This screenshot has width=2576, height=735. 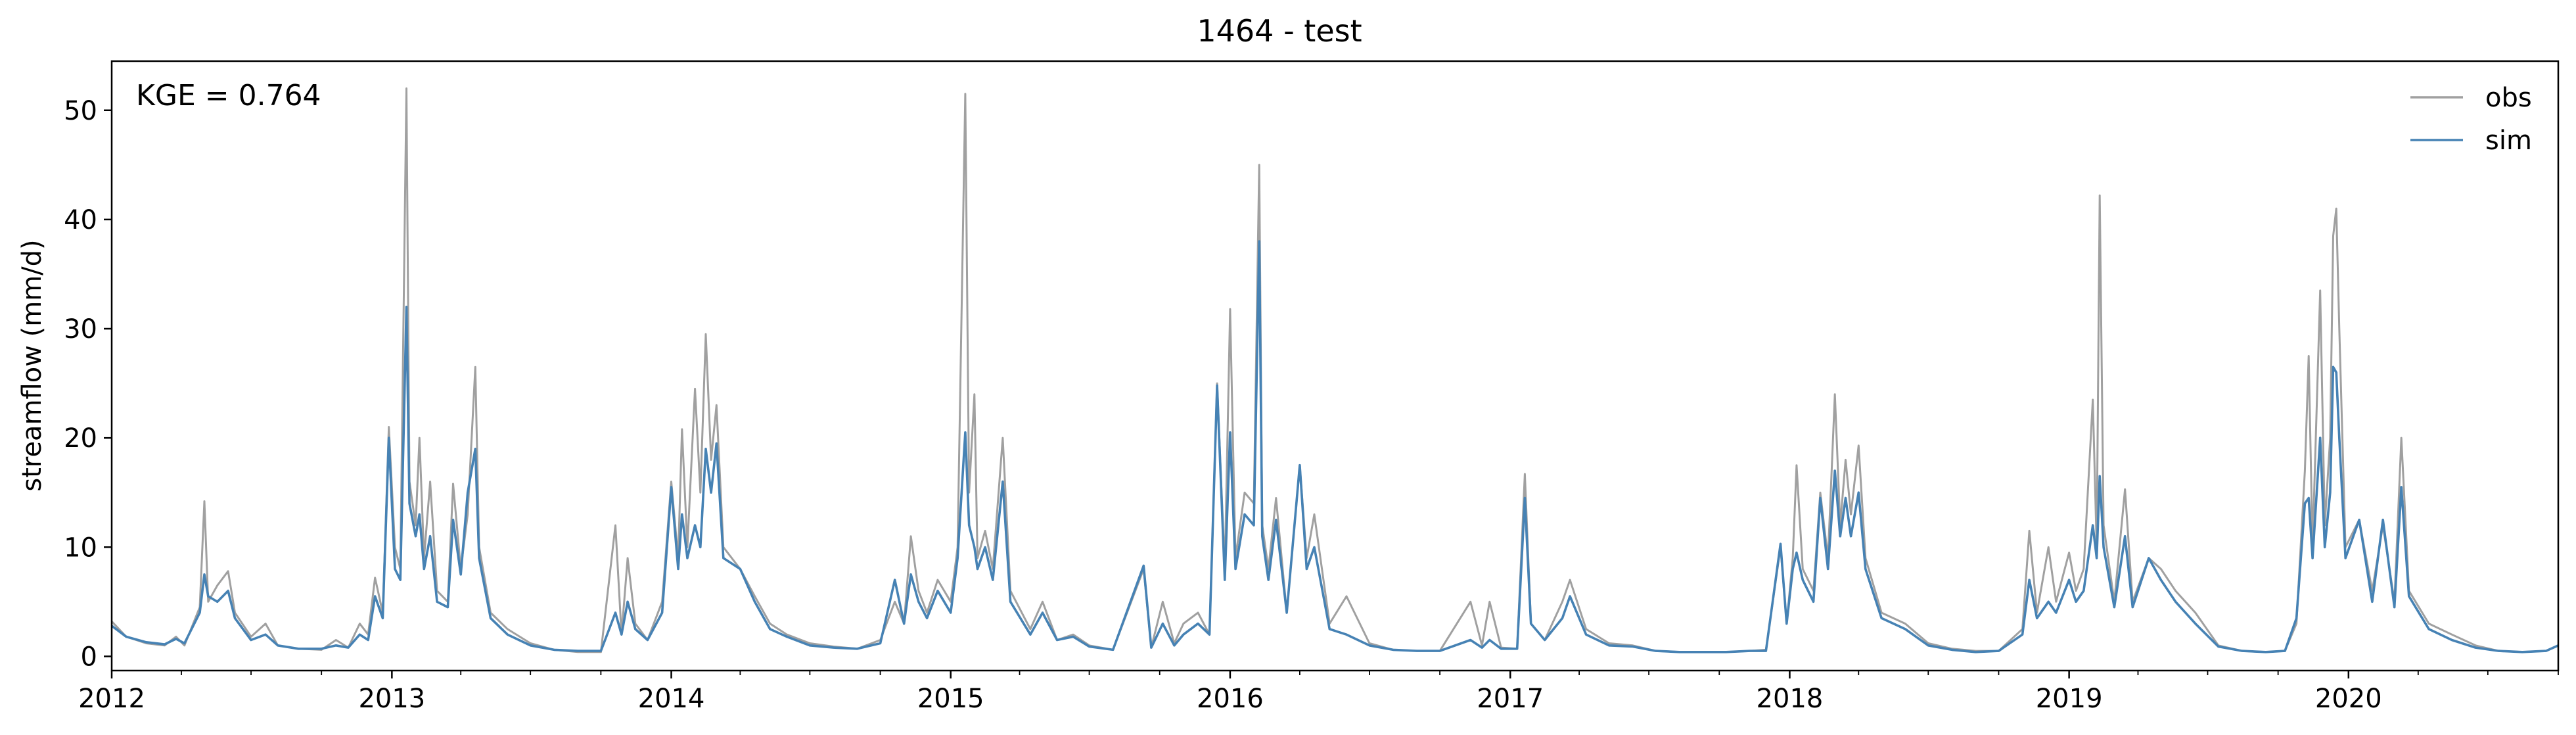 I want to click on x-tick-label-2020: 2020, so click(x=2348, y=699).